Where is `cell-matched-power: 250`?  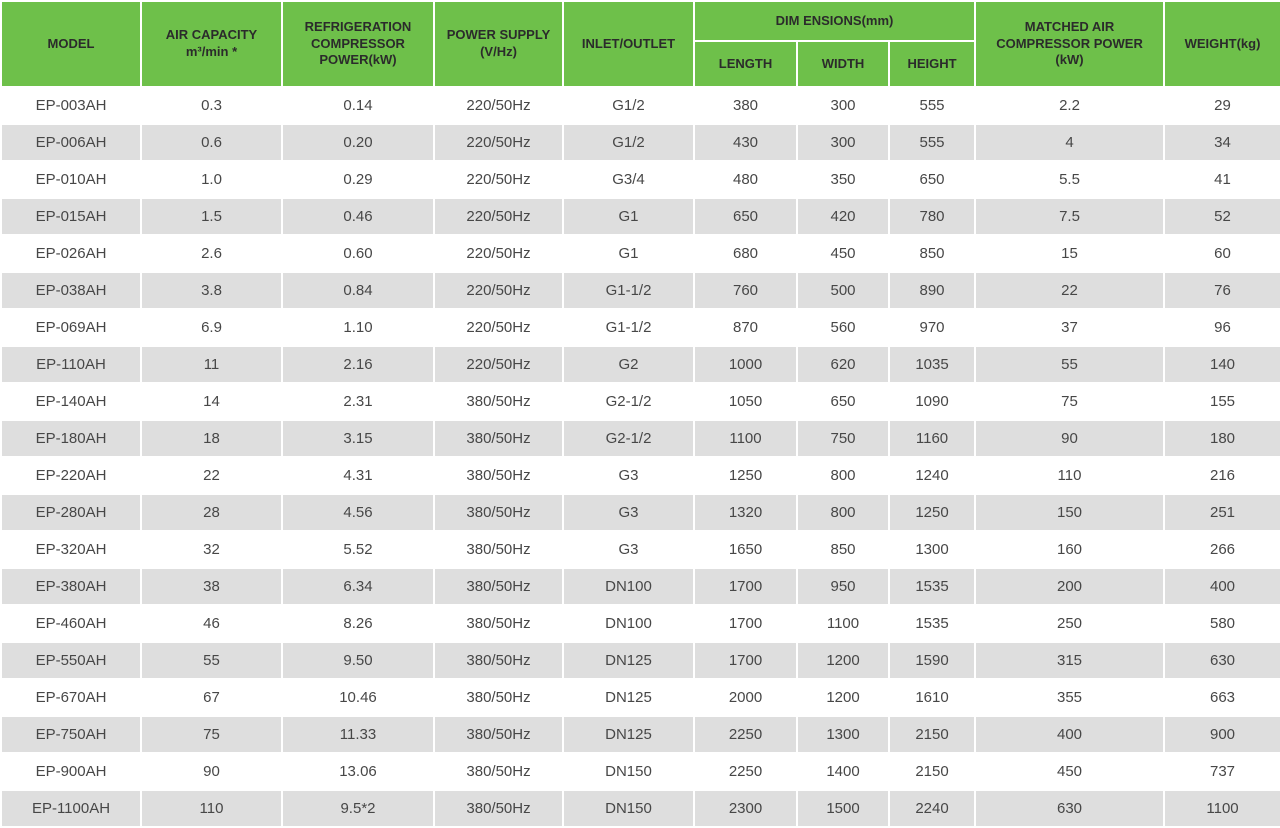
cell-matched-power: 250 is located at coordinates (1070, 623).